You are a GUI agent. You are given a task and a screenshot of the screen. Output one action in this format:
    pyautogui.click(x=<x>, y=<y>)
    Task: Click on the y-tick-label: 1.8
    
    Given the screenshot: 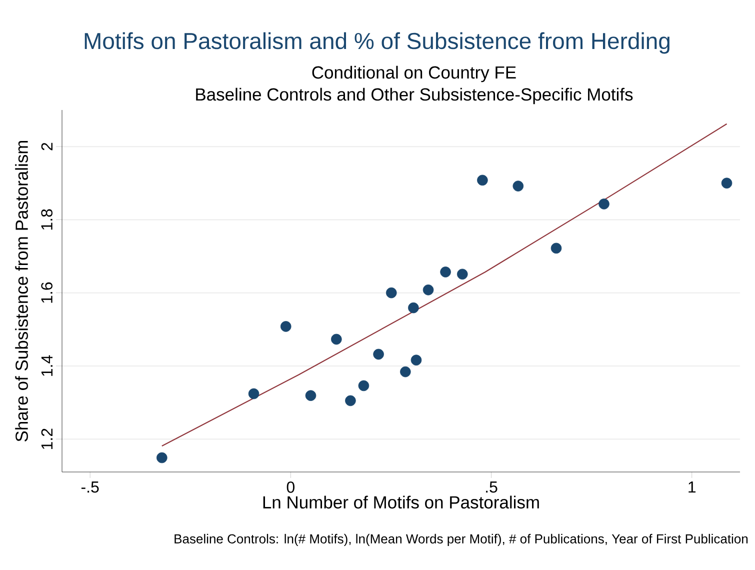 What is the action you would take?
    pyautogui.click(x=46, y=219)
    